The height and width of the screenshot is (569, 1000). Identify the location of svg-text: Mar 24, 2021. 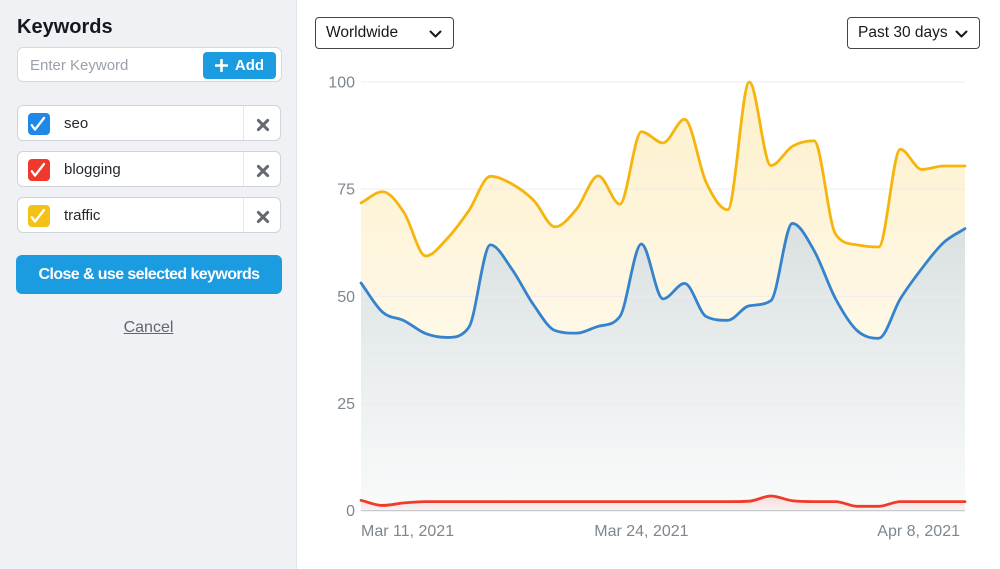
(641, 531).